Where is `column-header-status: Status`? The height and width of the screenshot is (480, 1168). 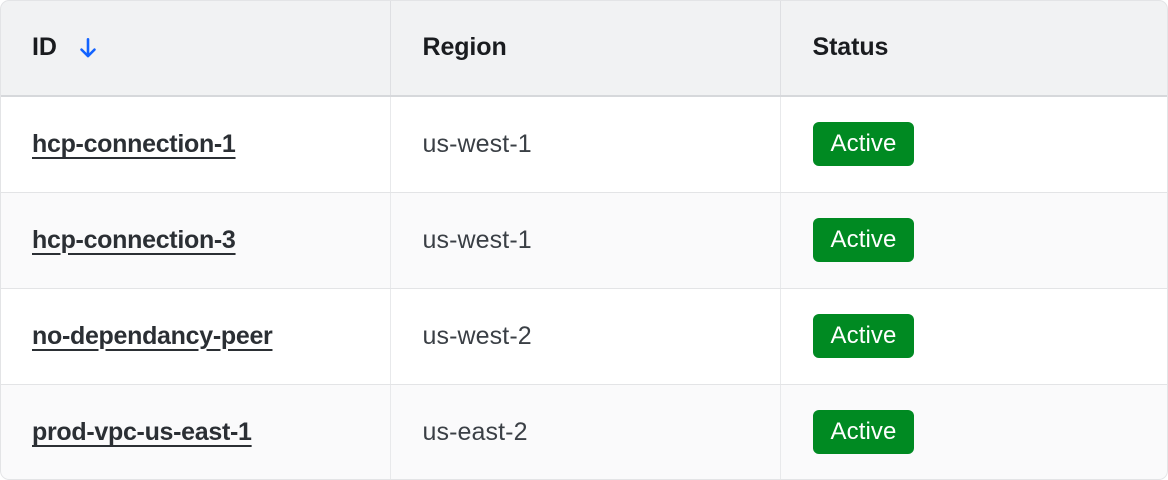
column-header-status: Status is located at coordinates (974, 48).